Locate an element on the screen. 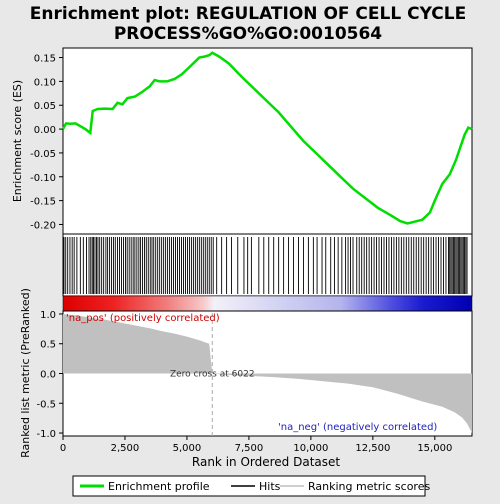 Image resolution: width=500 pixels, height=504 pixels. rank-y-tick-label: 0.0 is located at coordinates (48, 375).